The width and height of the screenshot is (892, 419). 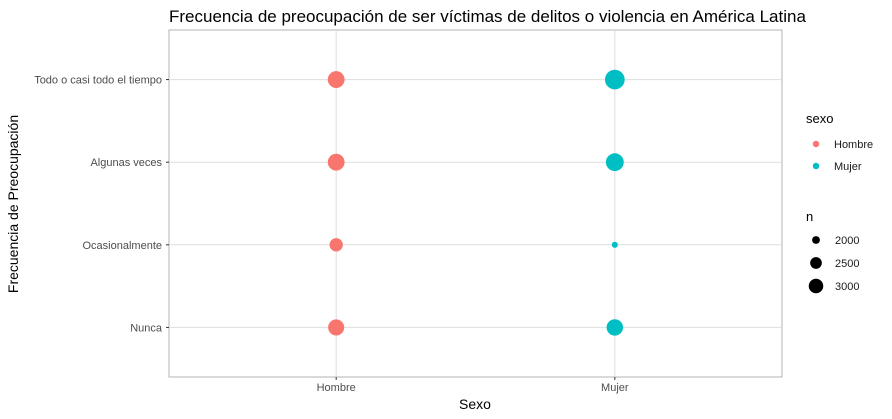 What do you see at coordinates (123, 246) in the screenshot?
I see `y-tick-label: Ocasionalmente` at bounding box center [123, 246].